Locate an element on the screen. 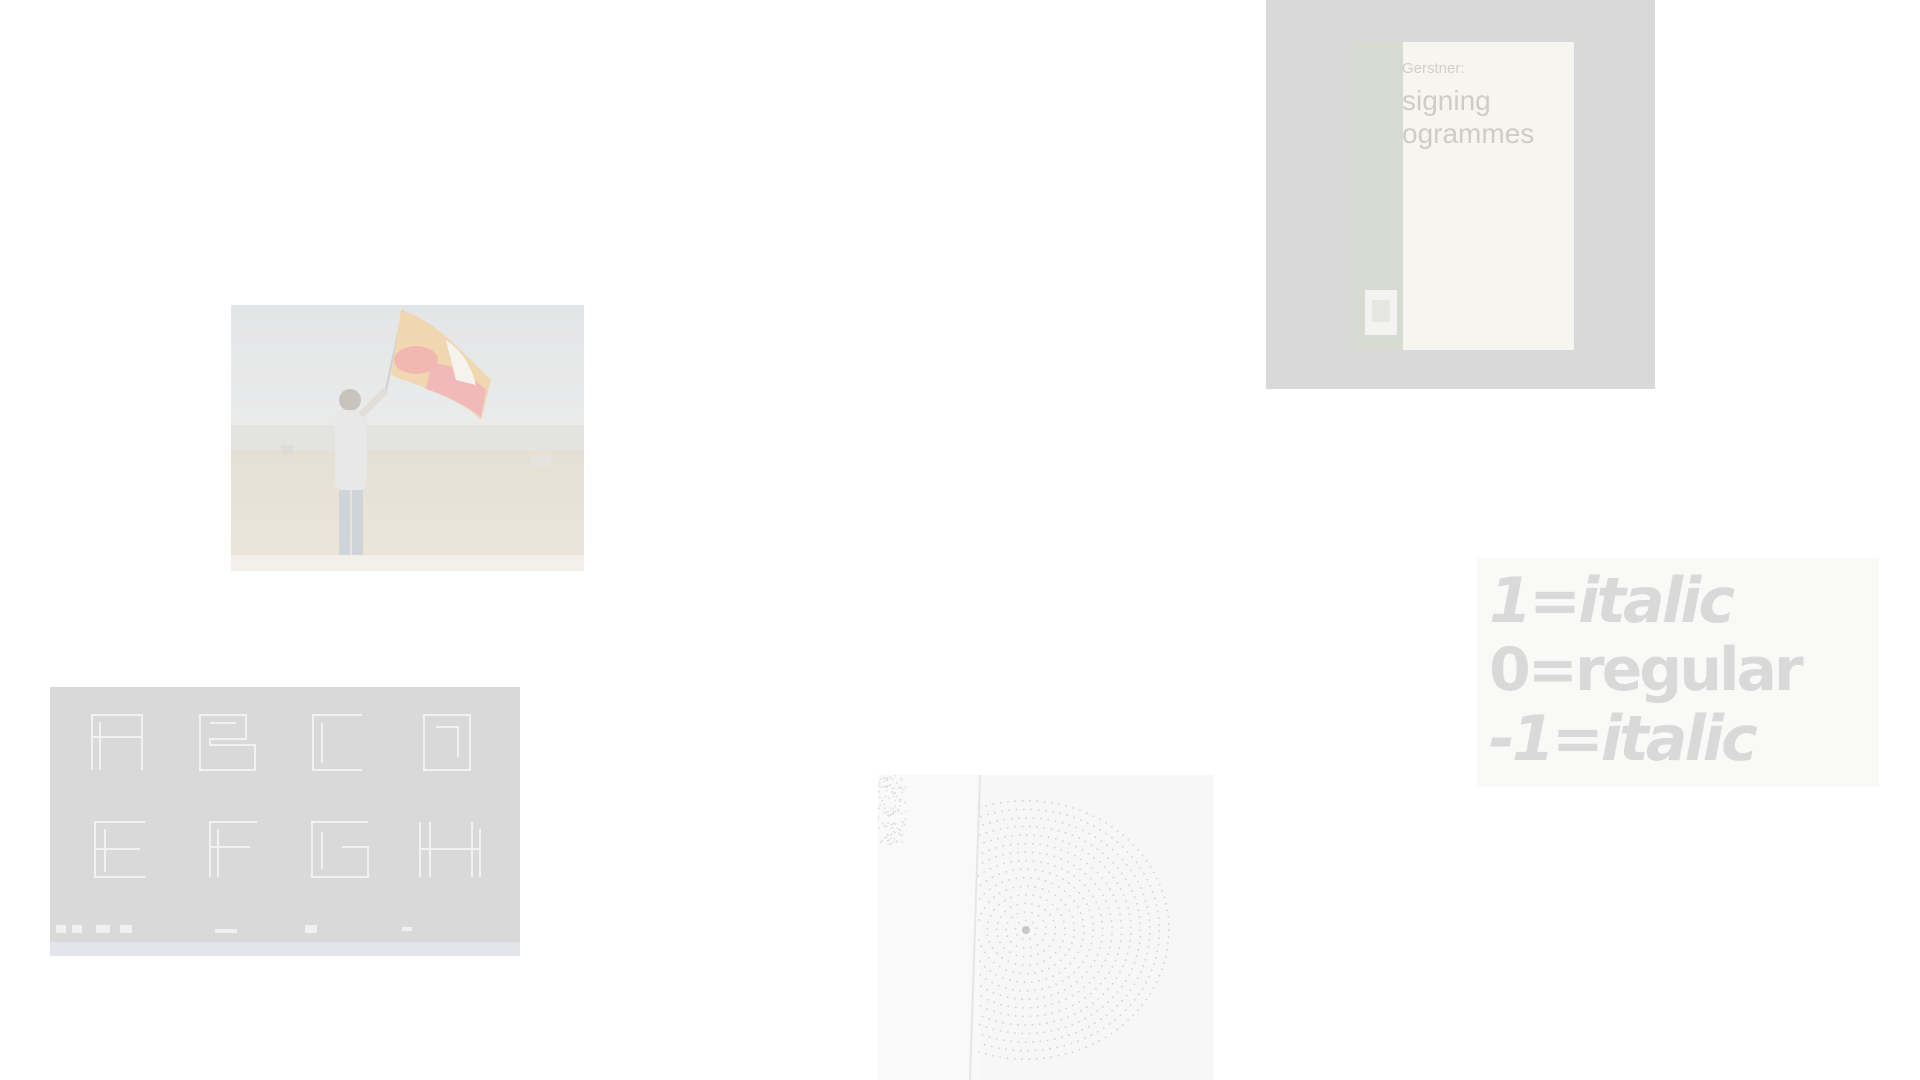  book-author: Gerstner: is located at coordinates (1433, 68).